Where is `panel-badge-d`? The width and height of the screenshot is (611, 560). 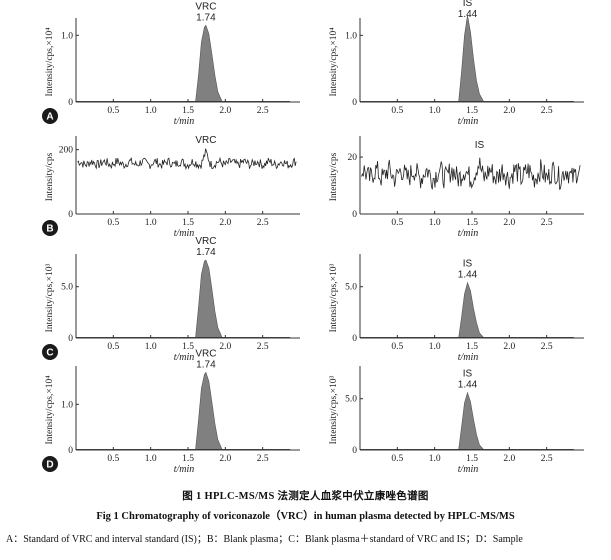 panel-badge-d is located at coordinates (50, 464).